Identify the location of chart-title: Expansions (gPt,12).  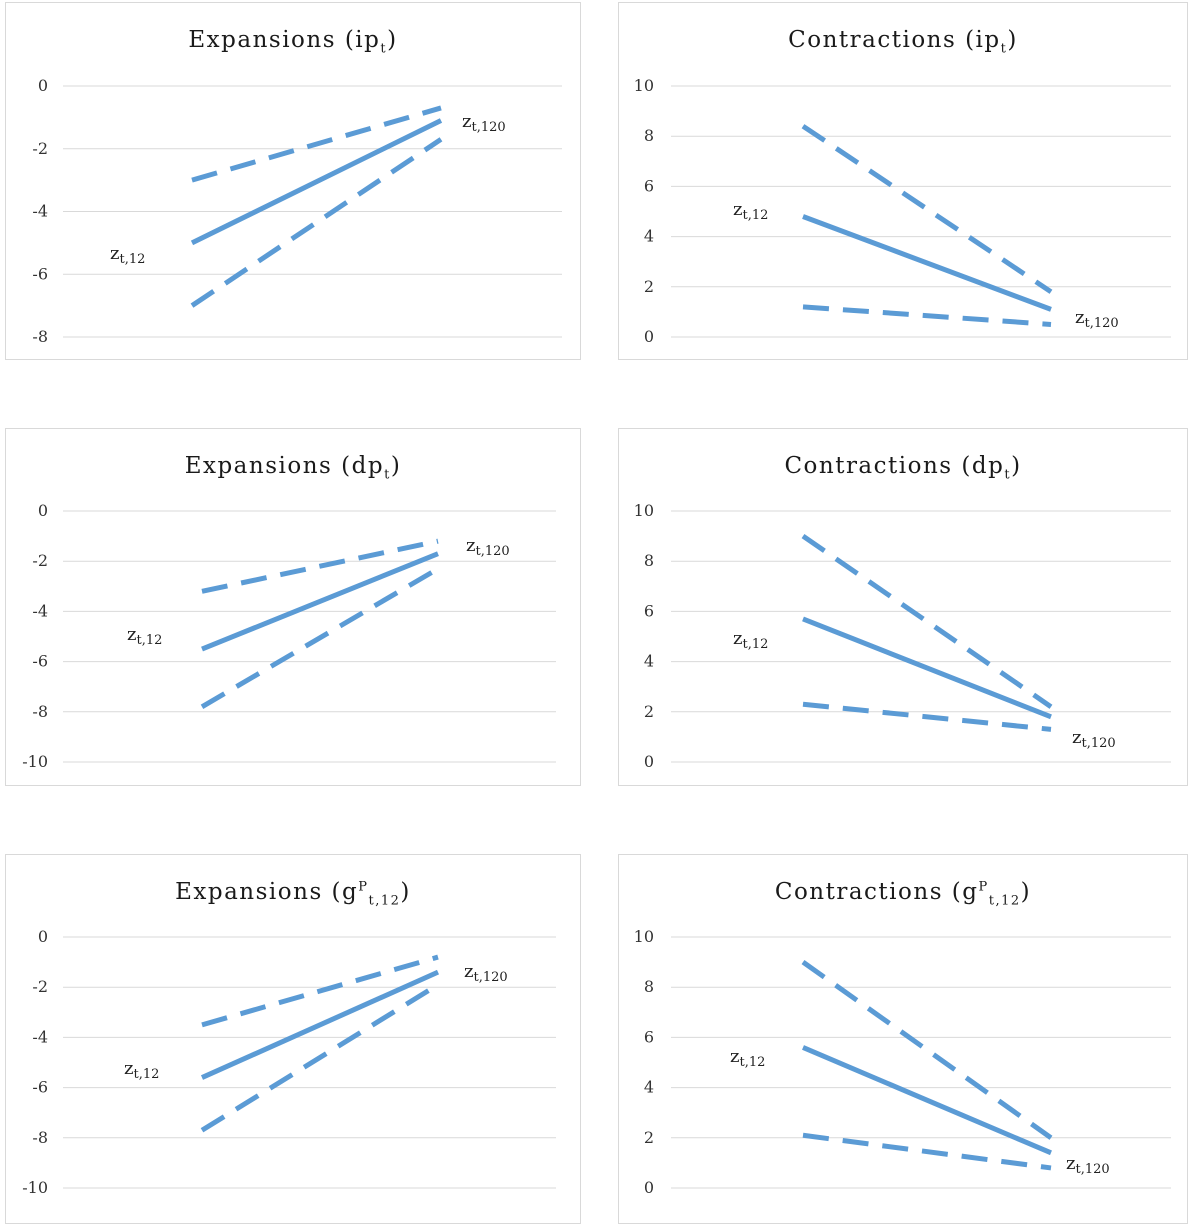
(293, 894).